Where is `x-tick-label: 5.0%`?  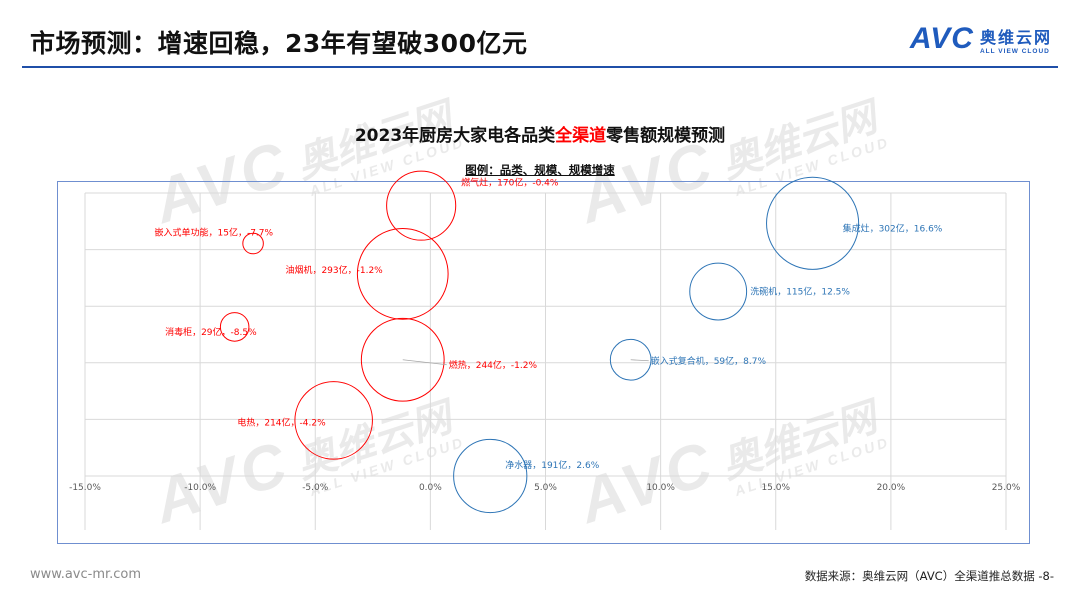
x-tick-label: 5.0% is located at coordinates (545, 488).